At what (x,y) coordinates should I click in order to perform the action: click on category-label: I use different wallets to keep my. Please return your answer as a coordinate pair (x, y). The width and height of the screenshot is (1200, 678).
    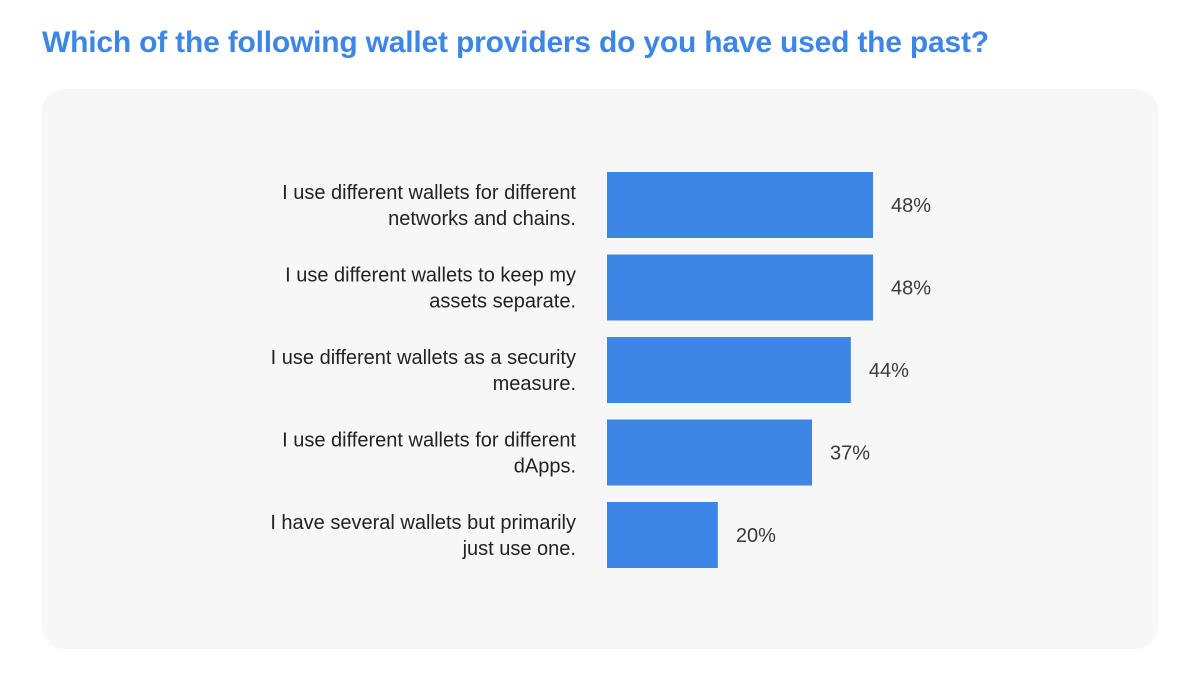
    Looking at the image, I should click on (430, 276).